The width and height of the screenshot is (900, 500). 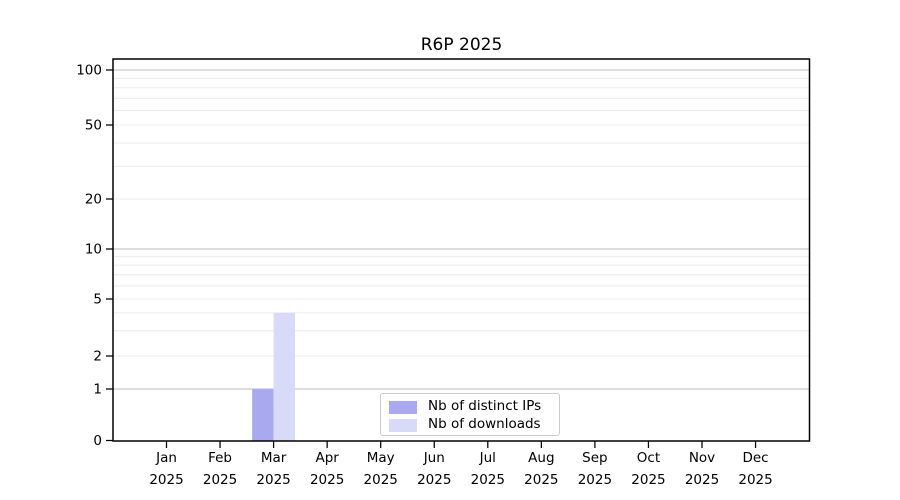 I want to click on x-tick-label-month: Apr, so click(x=327, y=458).